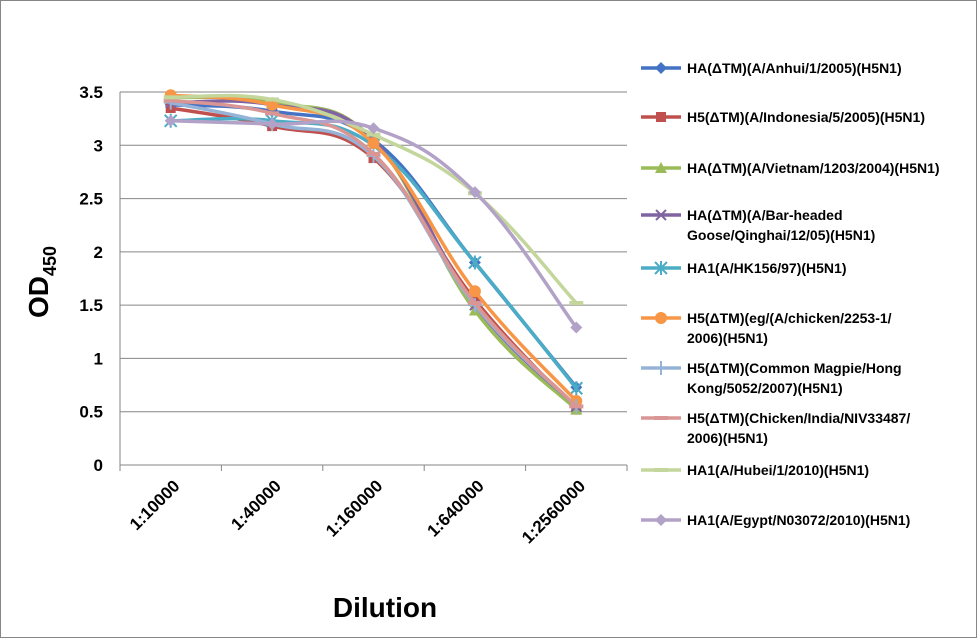 The width and height of the screenshot is (977, 638). What do you see at coordinates (91, 199) in the screenshot?
I see `y-tick-label: 2.5` at bounding box center [91, 199].